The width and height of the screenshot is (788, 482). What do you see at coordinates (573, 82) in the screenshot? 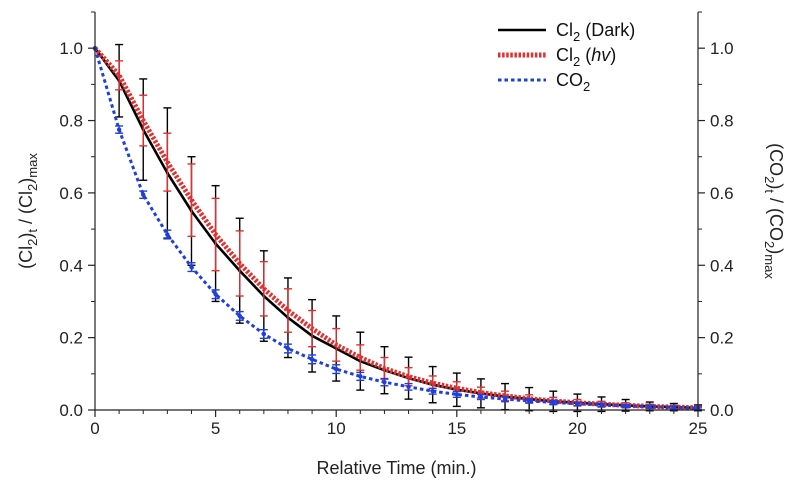
I see `legend-label: CO2` at bounding box center [573, 82].